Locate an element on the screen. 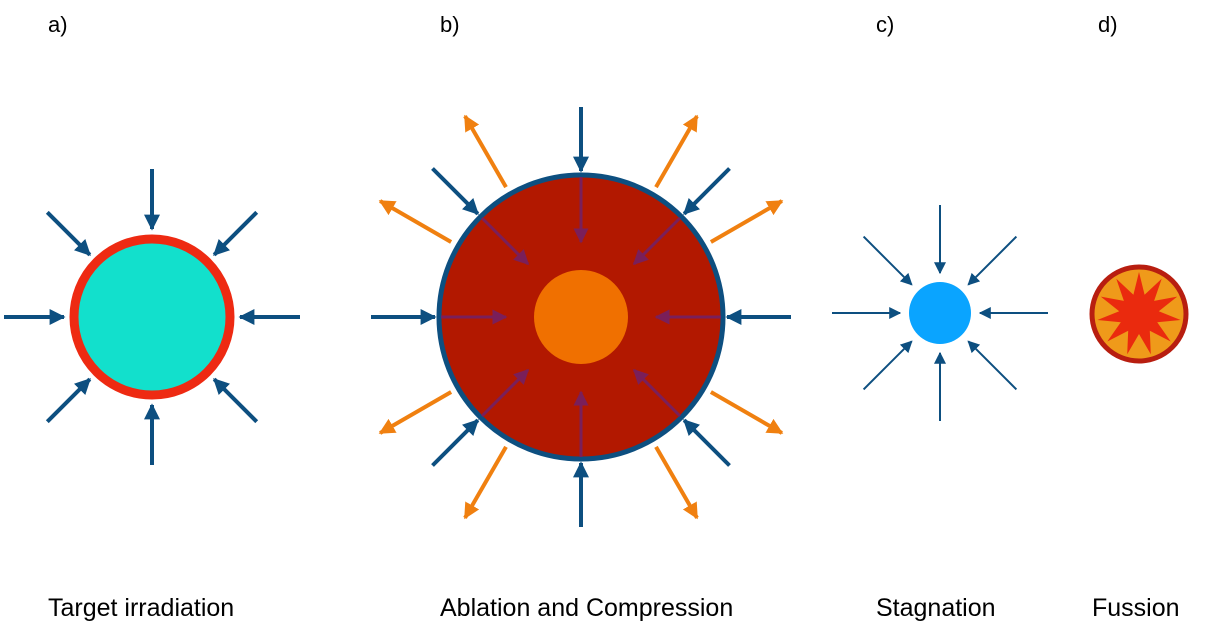  panel-a-target-irradiation is located at coordinates (152, 317).